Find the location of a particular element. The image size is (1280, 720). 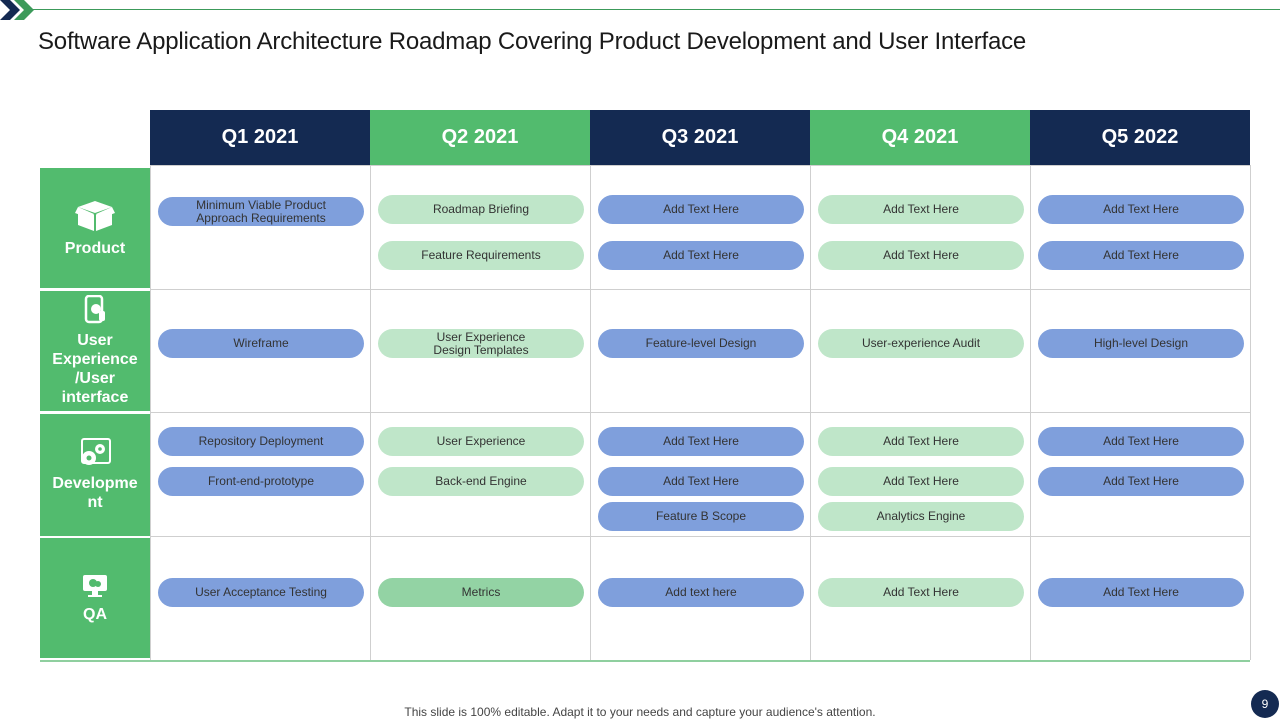

roadmap-item-label: Feature Requirements is located at coordinates (481, 255).